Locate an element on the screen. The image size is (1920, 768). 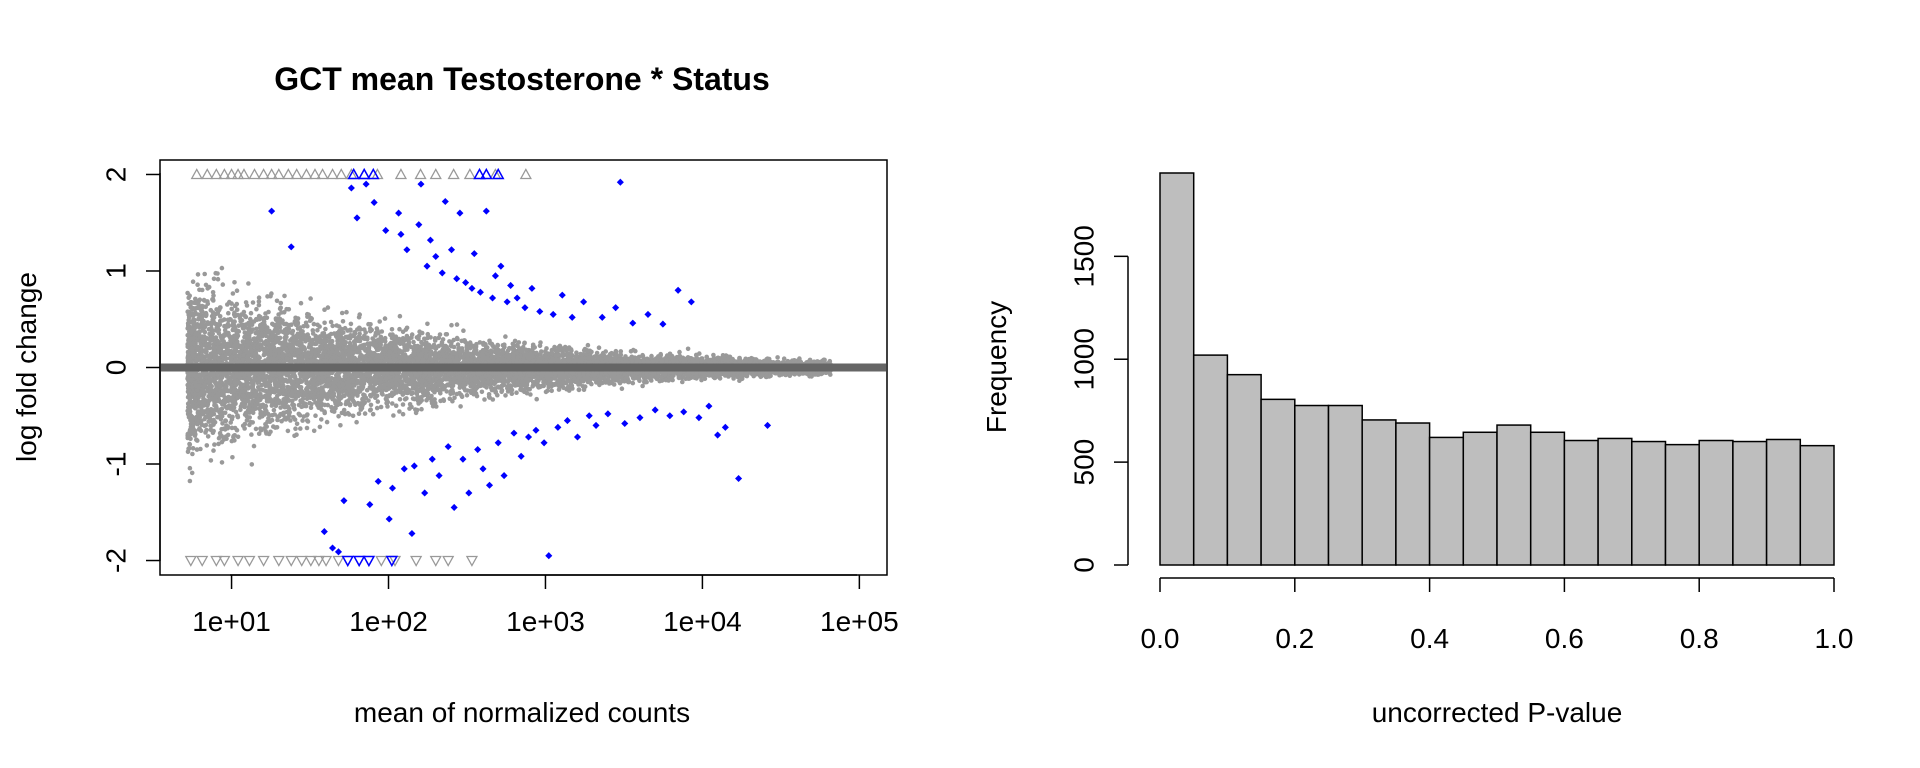
ma-nonsignificant-point-cloud is located at coordinates (509, 374).